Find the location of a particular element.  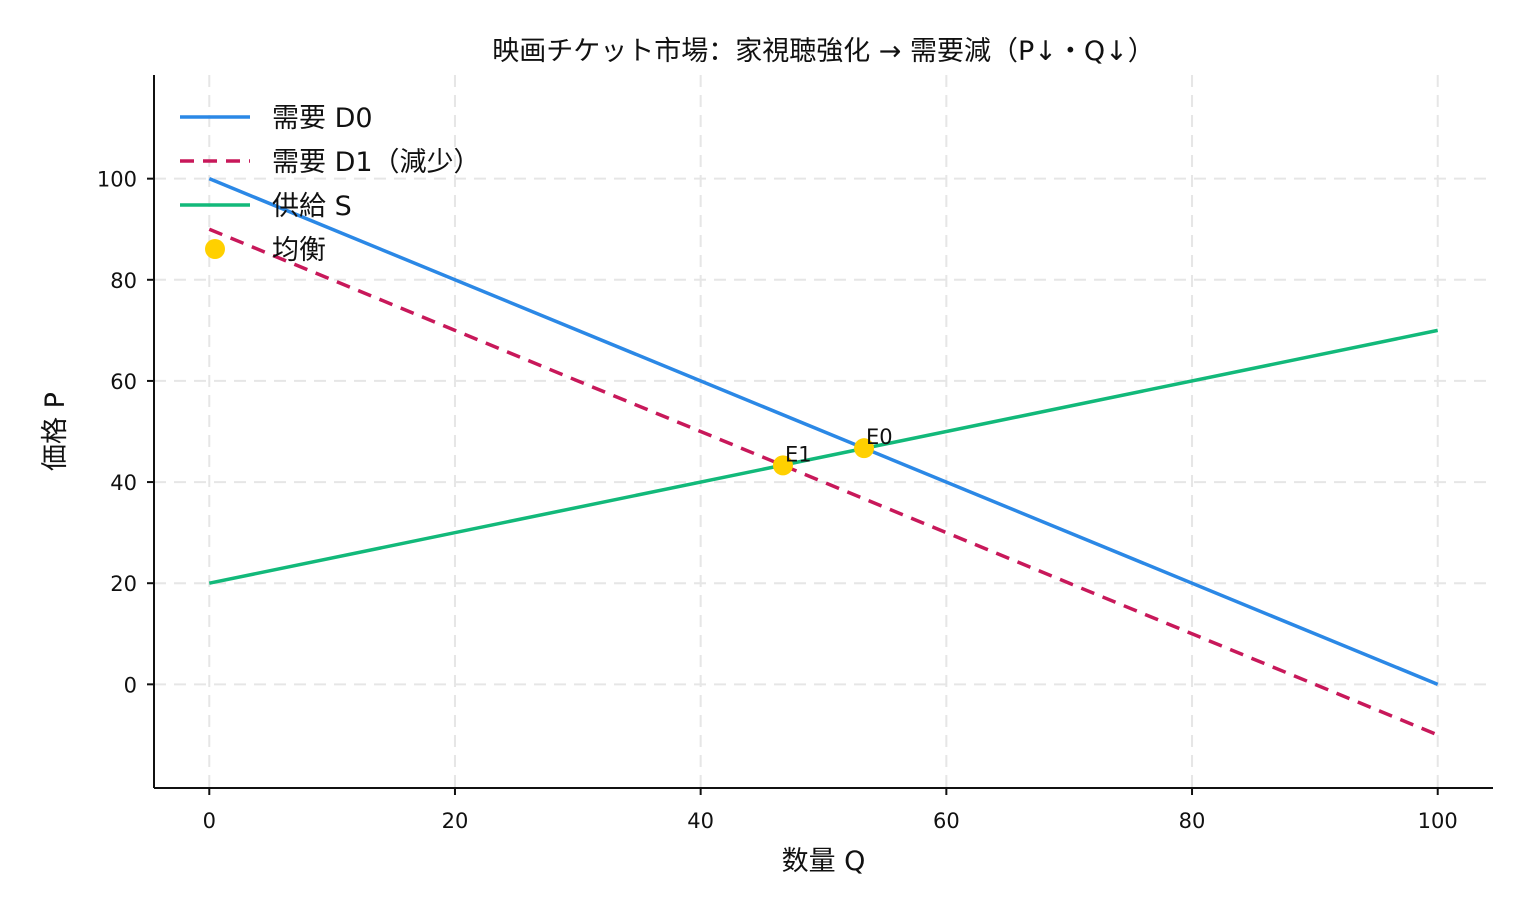

x-axis-label: 数量 Q is located at coordinates (824, 861).